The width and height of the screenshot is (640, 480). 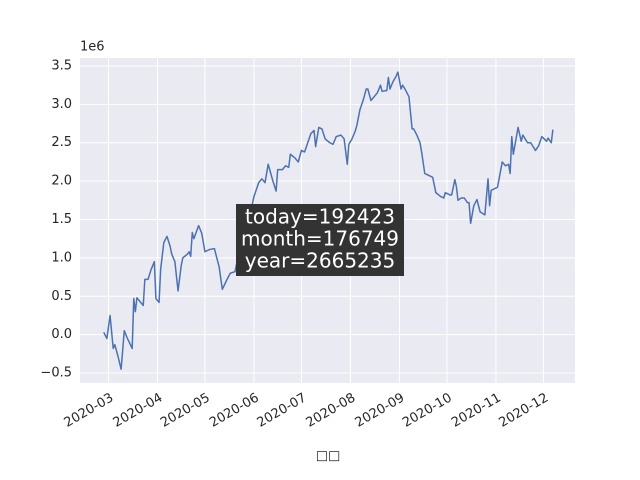 What do you see at coordinates (61, 181) in the screenshot?
I see `y-tick-label: 2.0` at bounding box center [61, 181].